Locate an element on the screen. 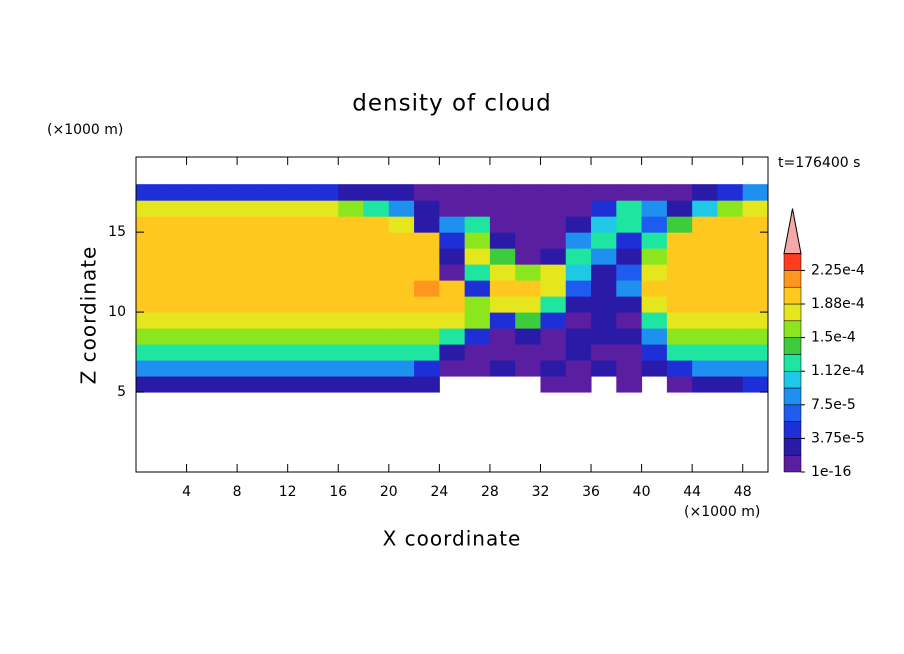  colorbar-tick-label: 3.75e-5 is located at coordinates (838, 438).